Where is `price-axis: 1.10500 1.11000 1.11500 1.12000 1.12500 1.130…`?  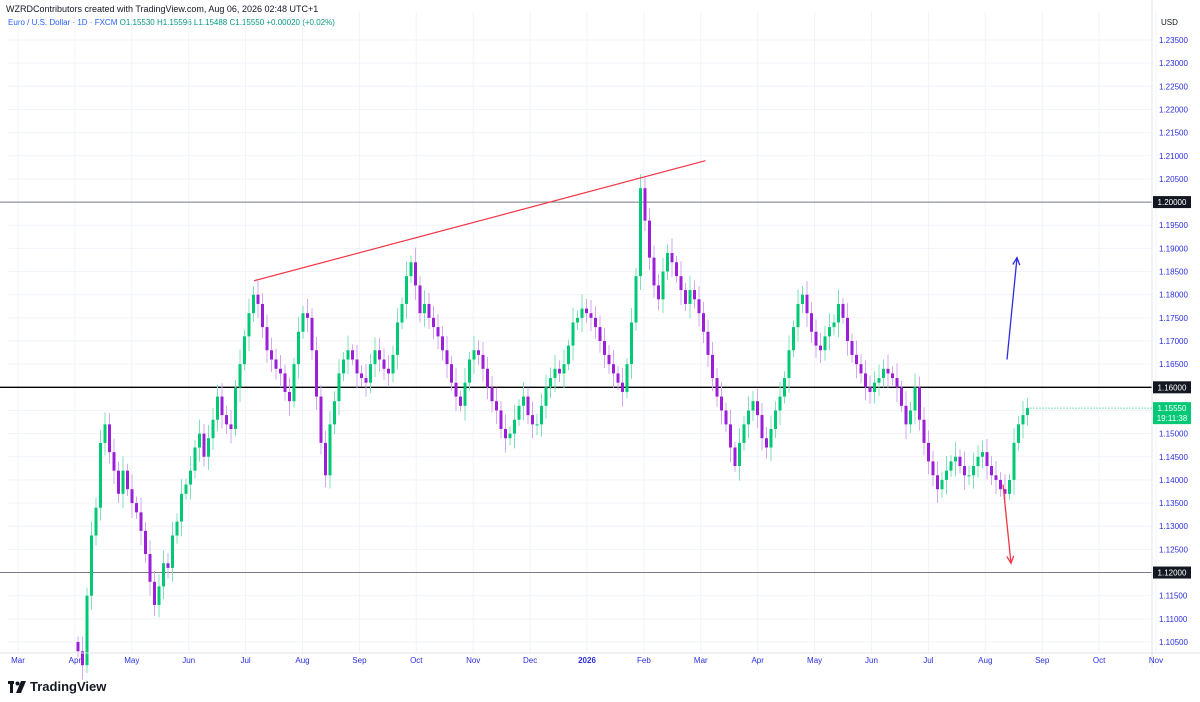 price-axis: 1.10500 1.11000 1.11500 1.12000 1.12500 1.130… is located at coordinates (1171, 333).